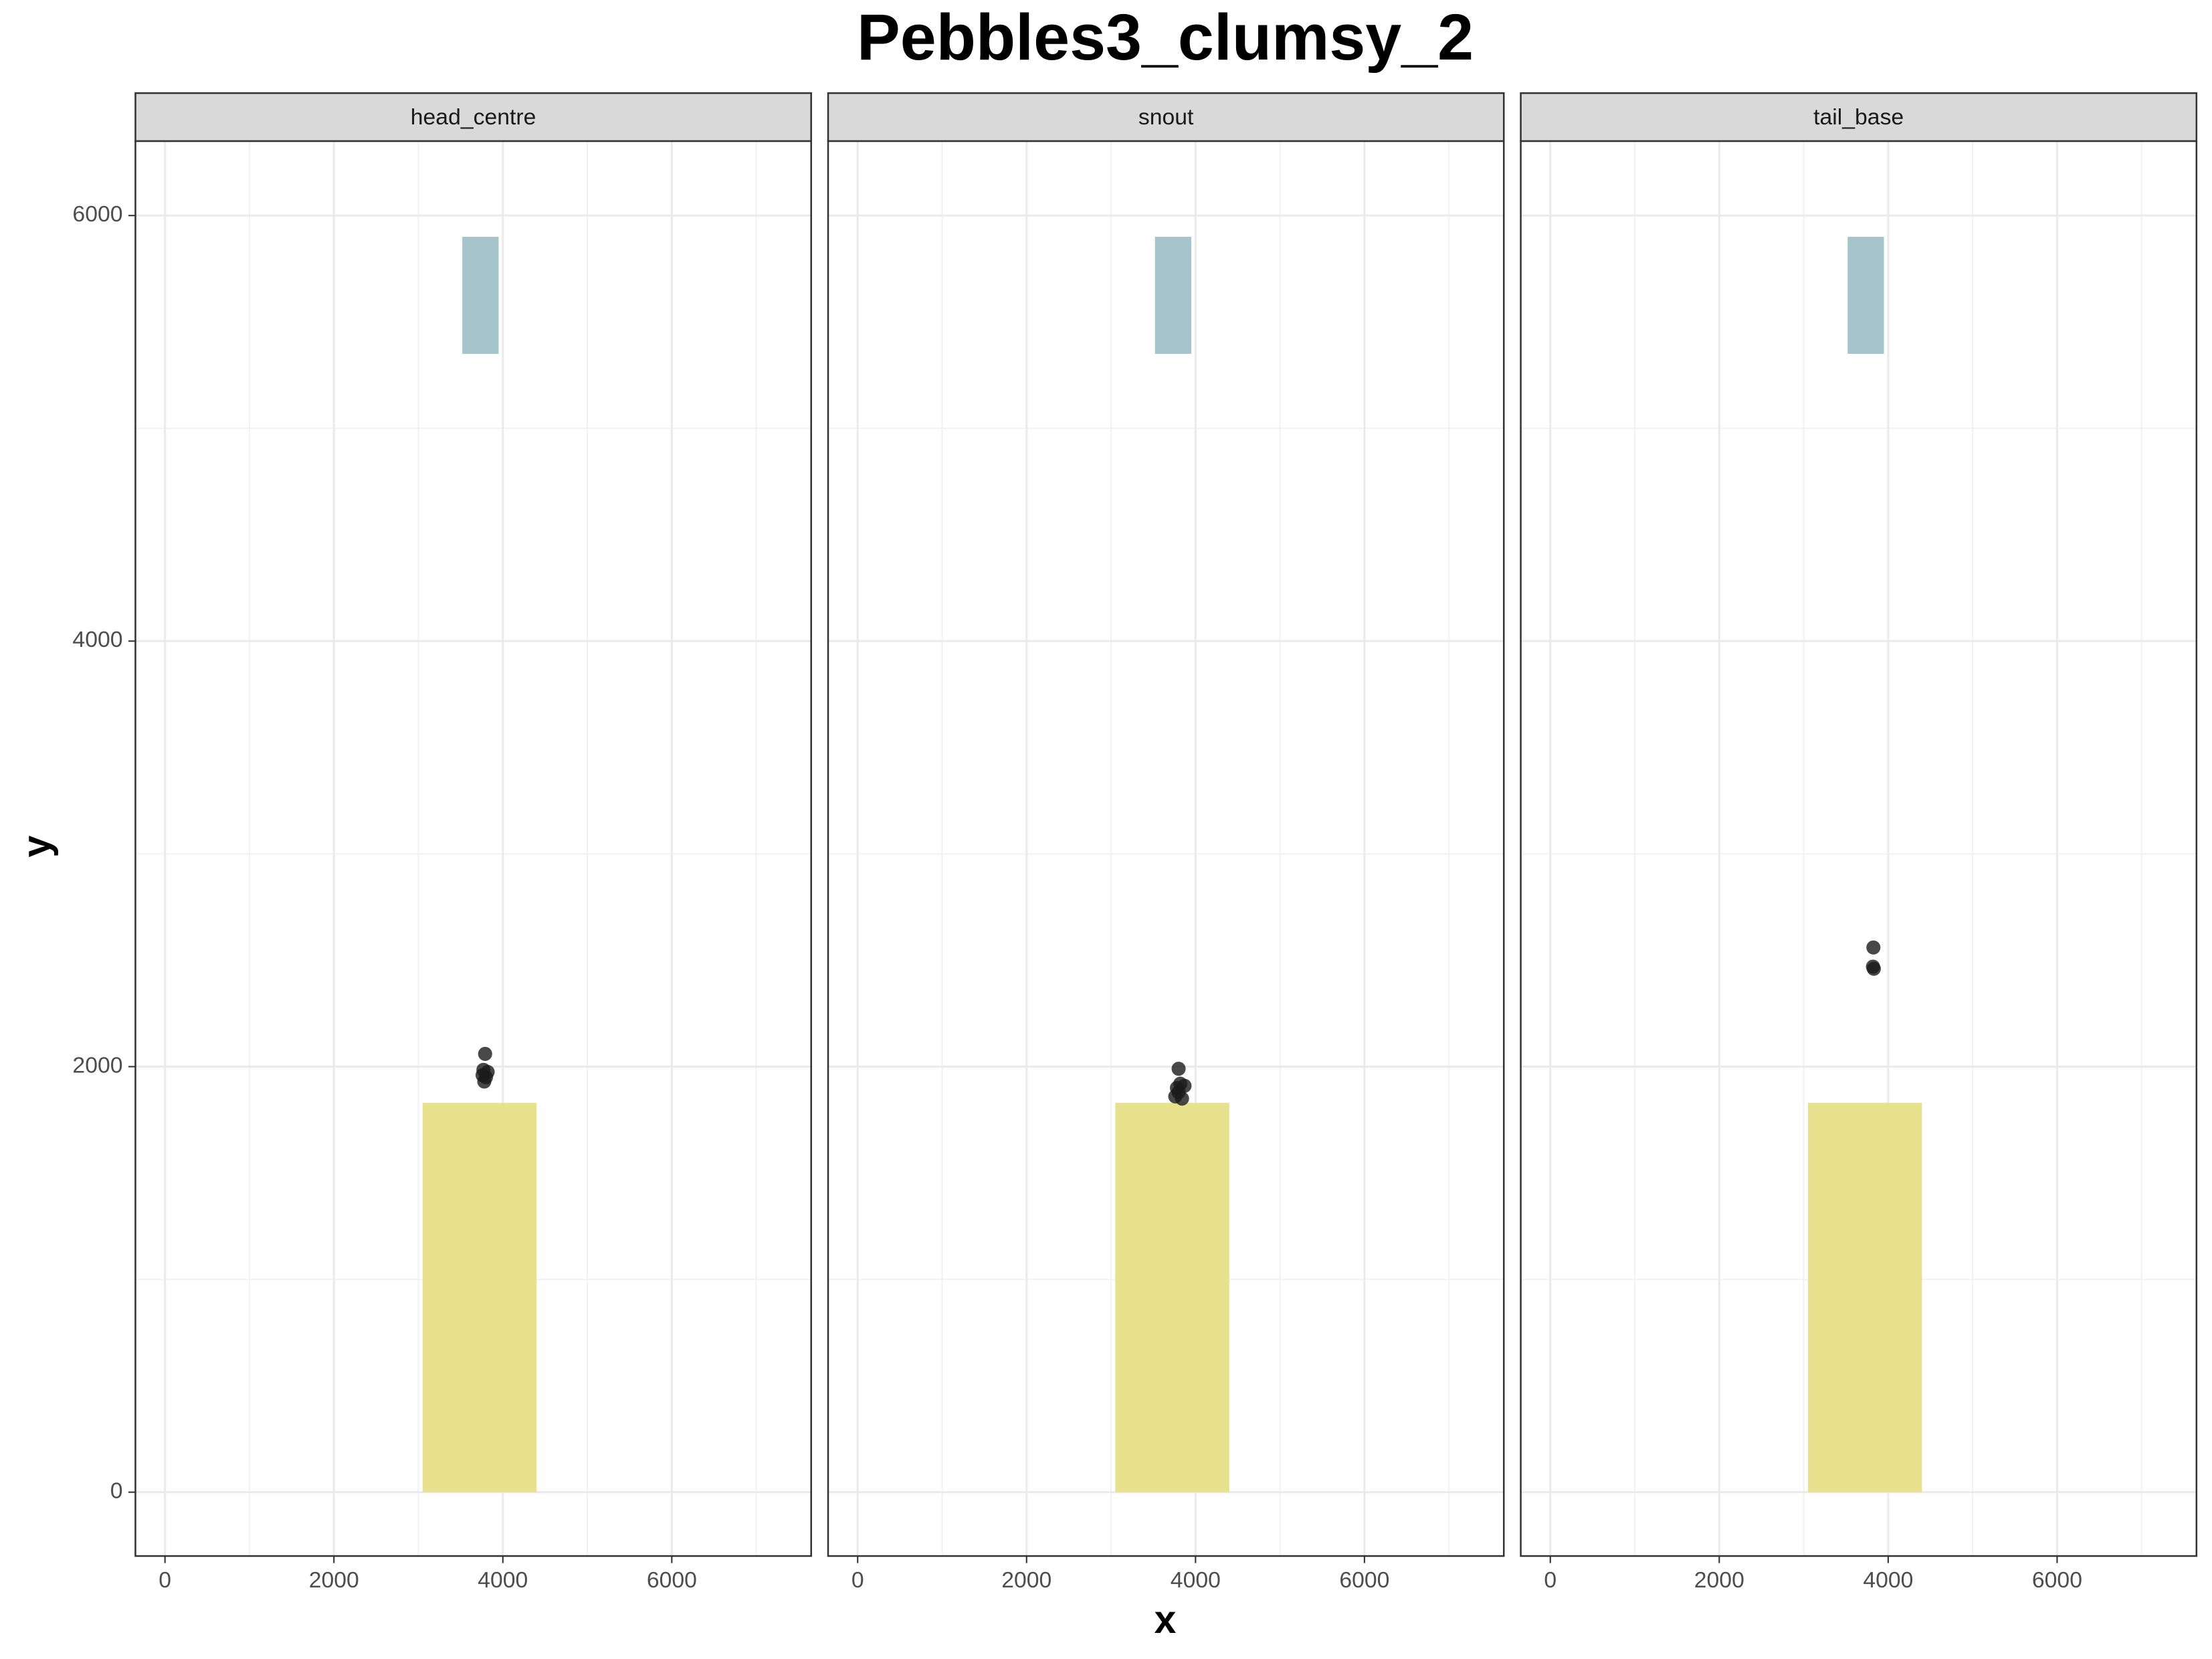  Describe the element at coordinates (1165, 37) in the screenshot. I see `chart-title: Pebbles3_clumsy_2` at that location.